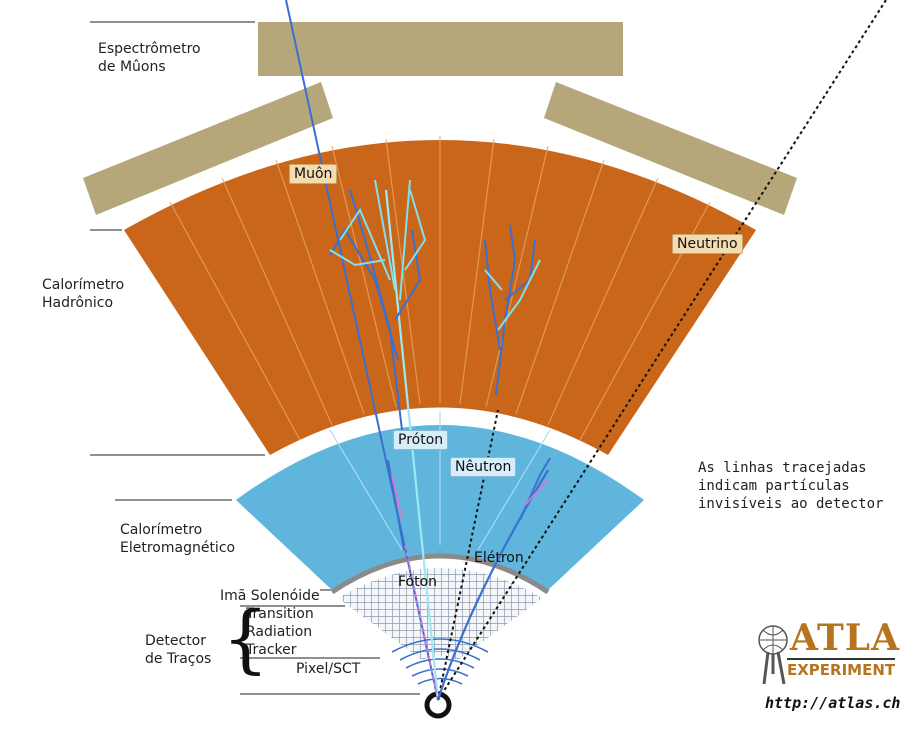  What do you see at coordinates (178, 539) in the screenshot?
I see `label-em-calorimeter: Calorímetro Eletromagnético` at bounding box center [178, 539].